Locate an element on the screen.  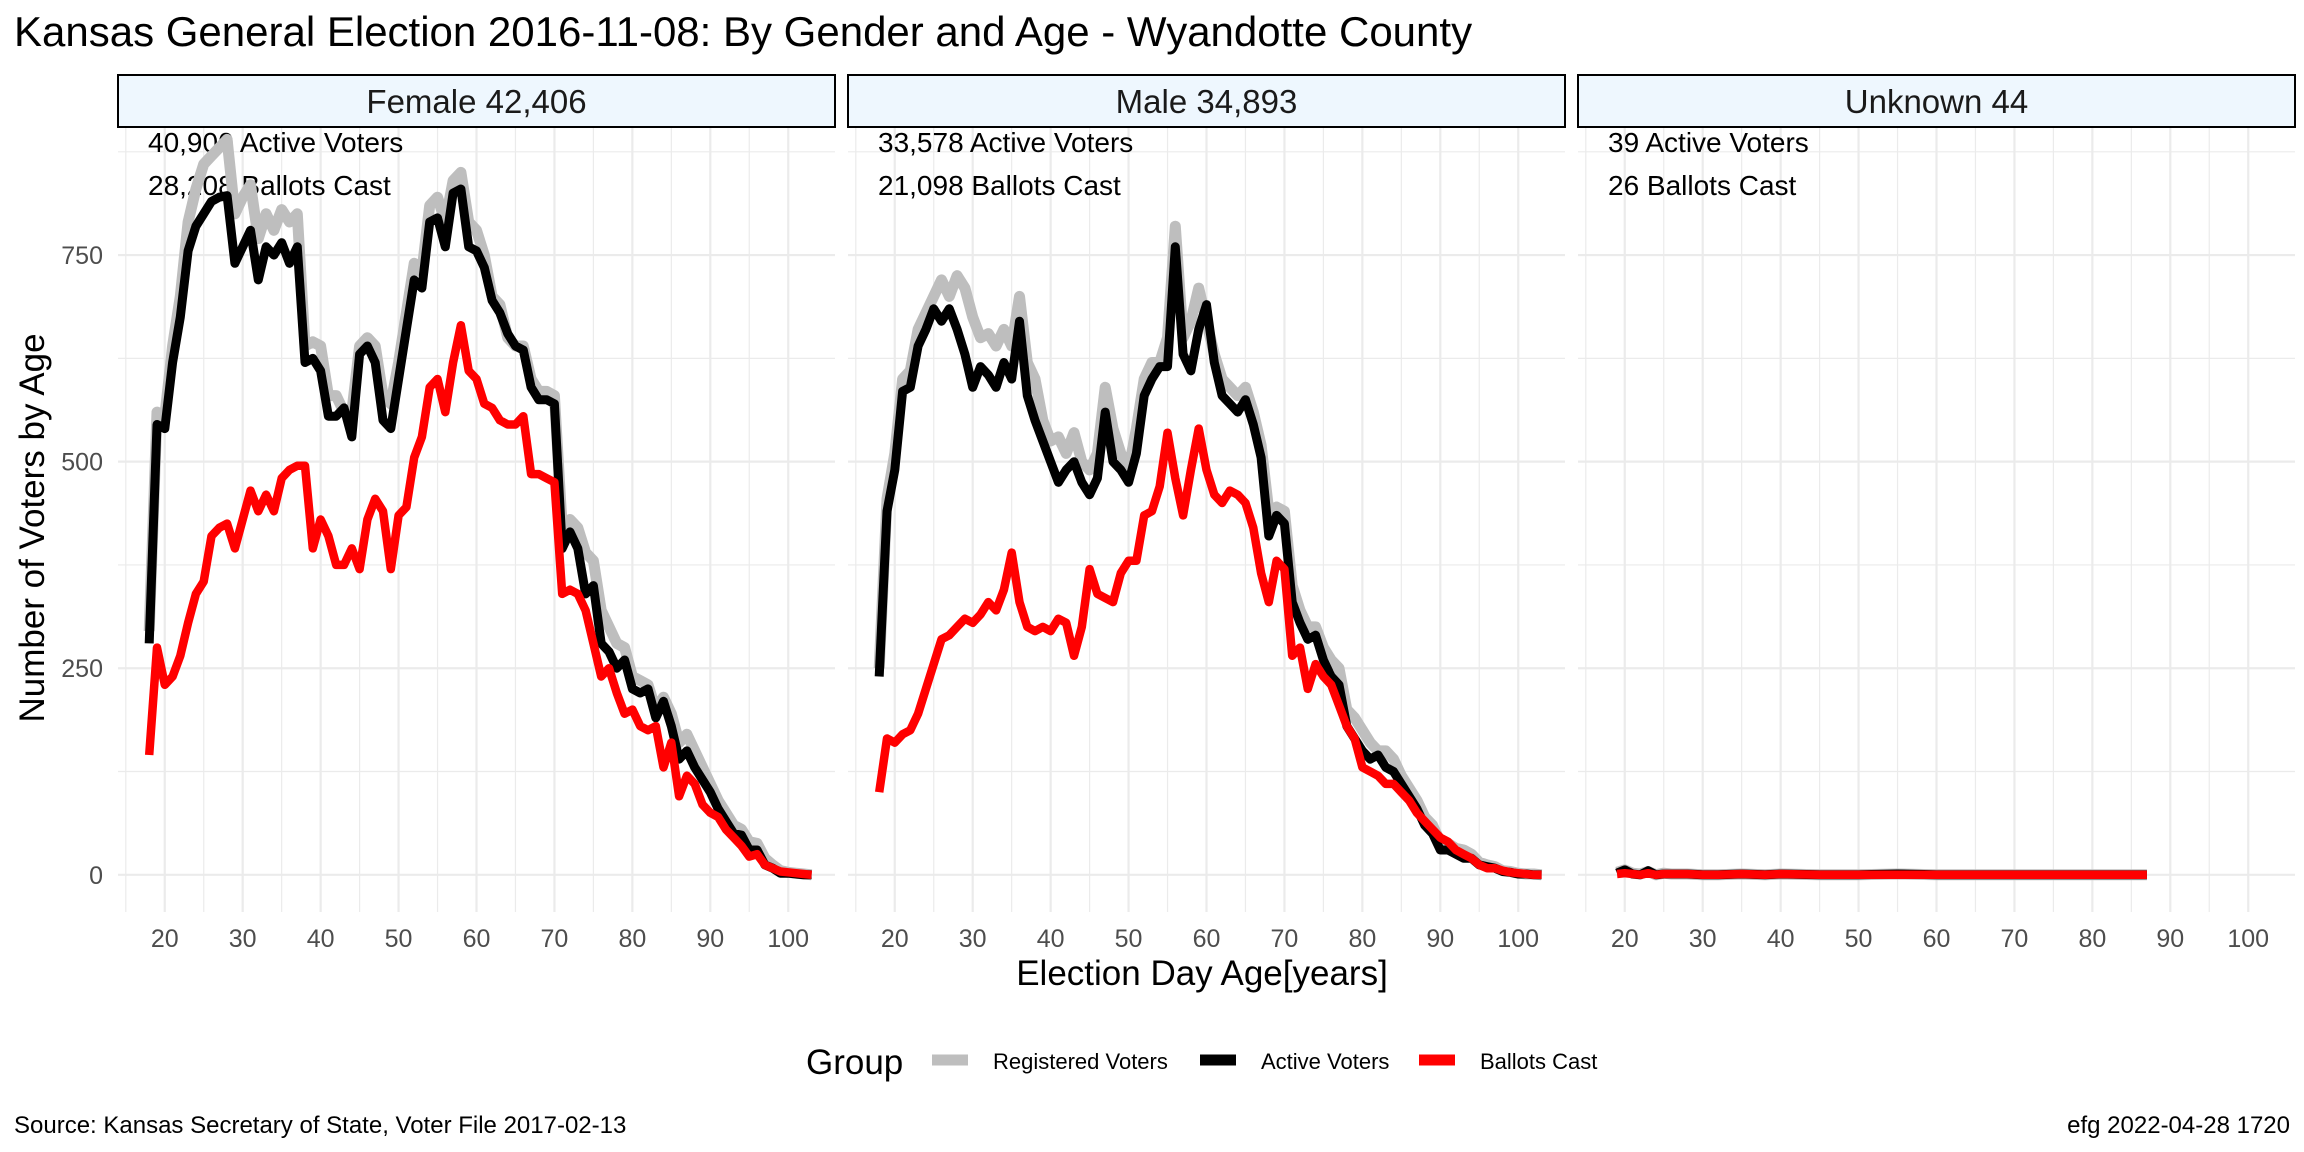
legend-label: Registered Voters is located at coordinates (1080, 1061).